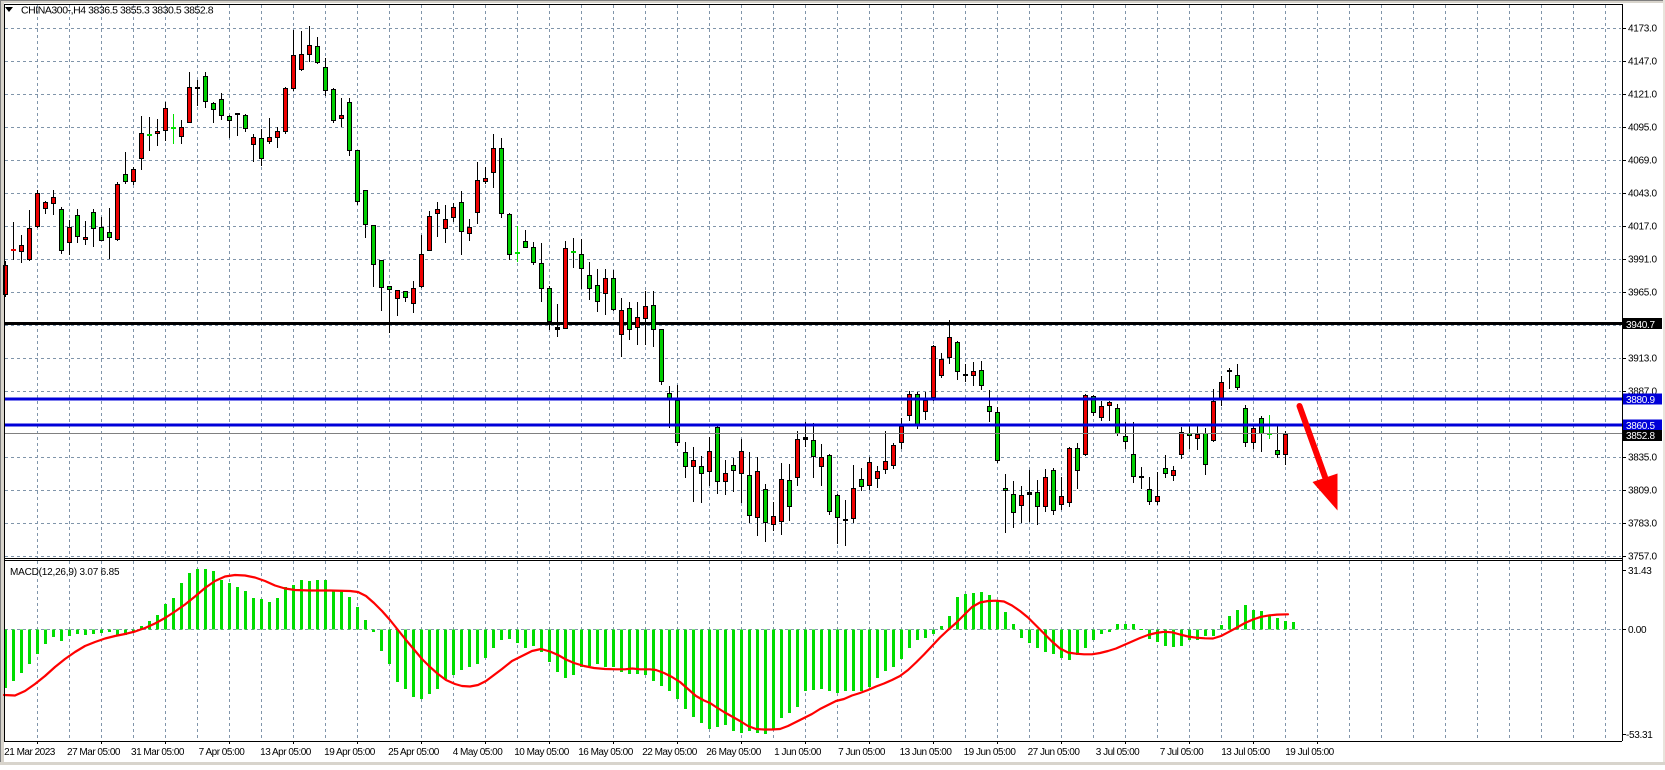 This screenshot has width=1665, height=770. What do you see at coordinates (1309, 752) in the screenshot?
I see `svg-text: 19 Jul 05:00` at bounding box center [1309, 752].